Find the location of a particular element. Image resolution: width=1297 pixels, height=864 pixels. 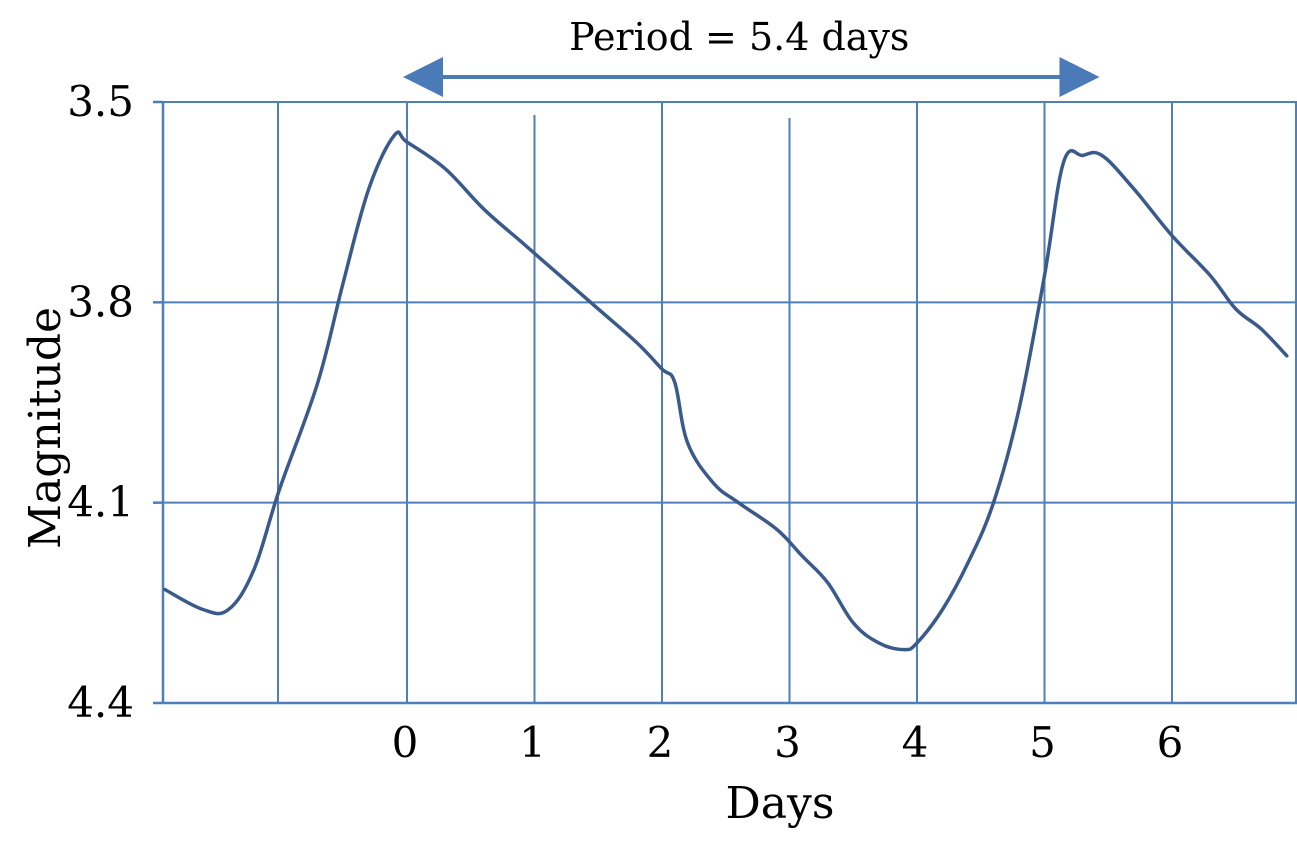

x-tick-label: 1 is located at coordinates (532, 742).